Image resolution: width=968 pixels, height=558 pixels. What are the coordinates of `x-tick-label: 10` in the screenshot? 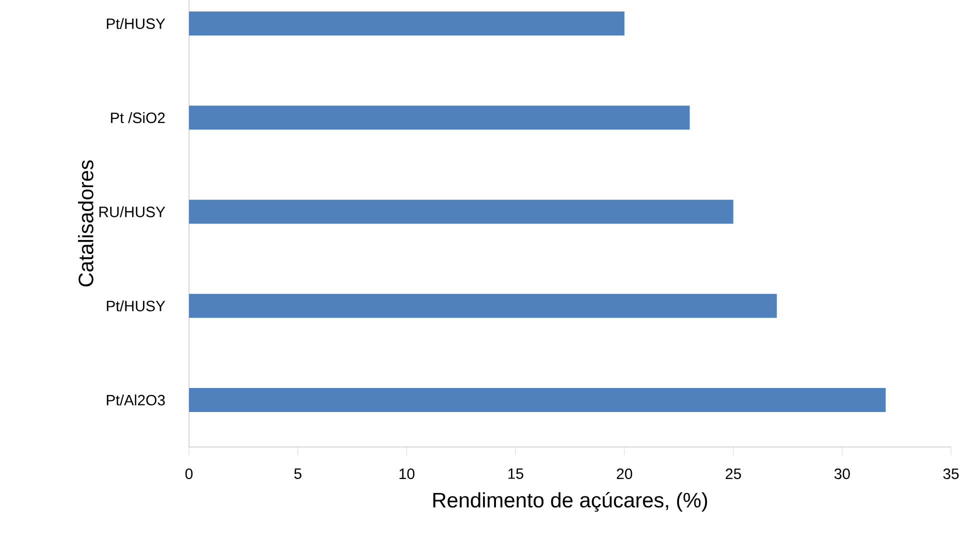 It's located at (407, 474).